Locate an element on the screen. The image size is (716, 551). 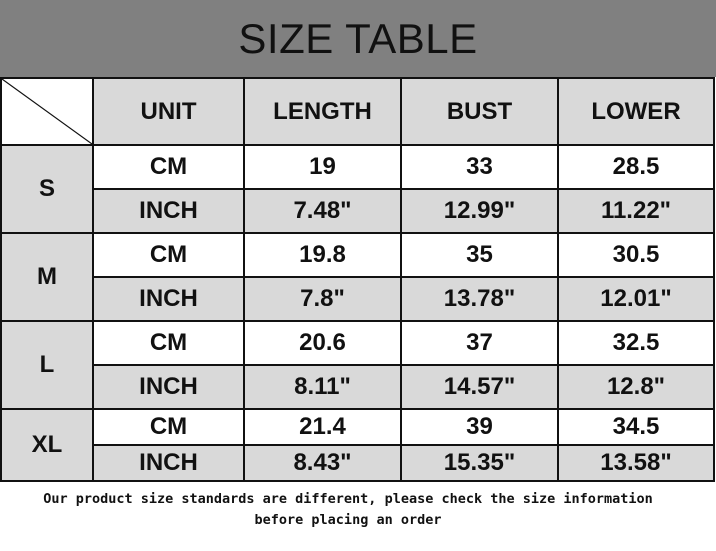
size-label: S is located at coordinates (47, 189).